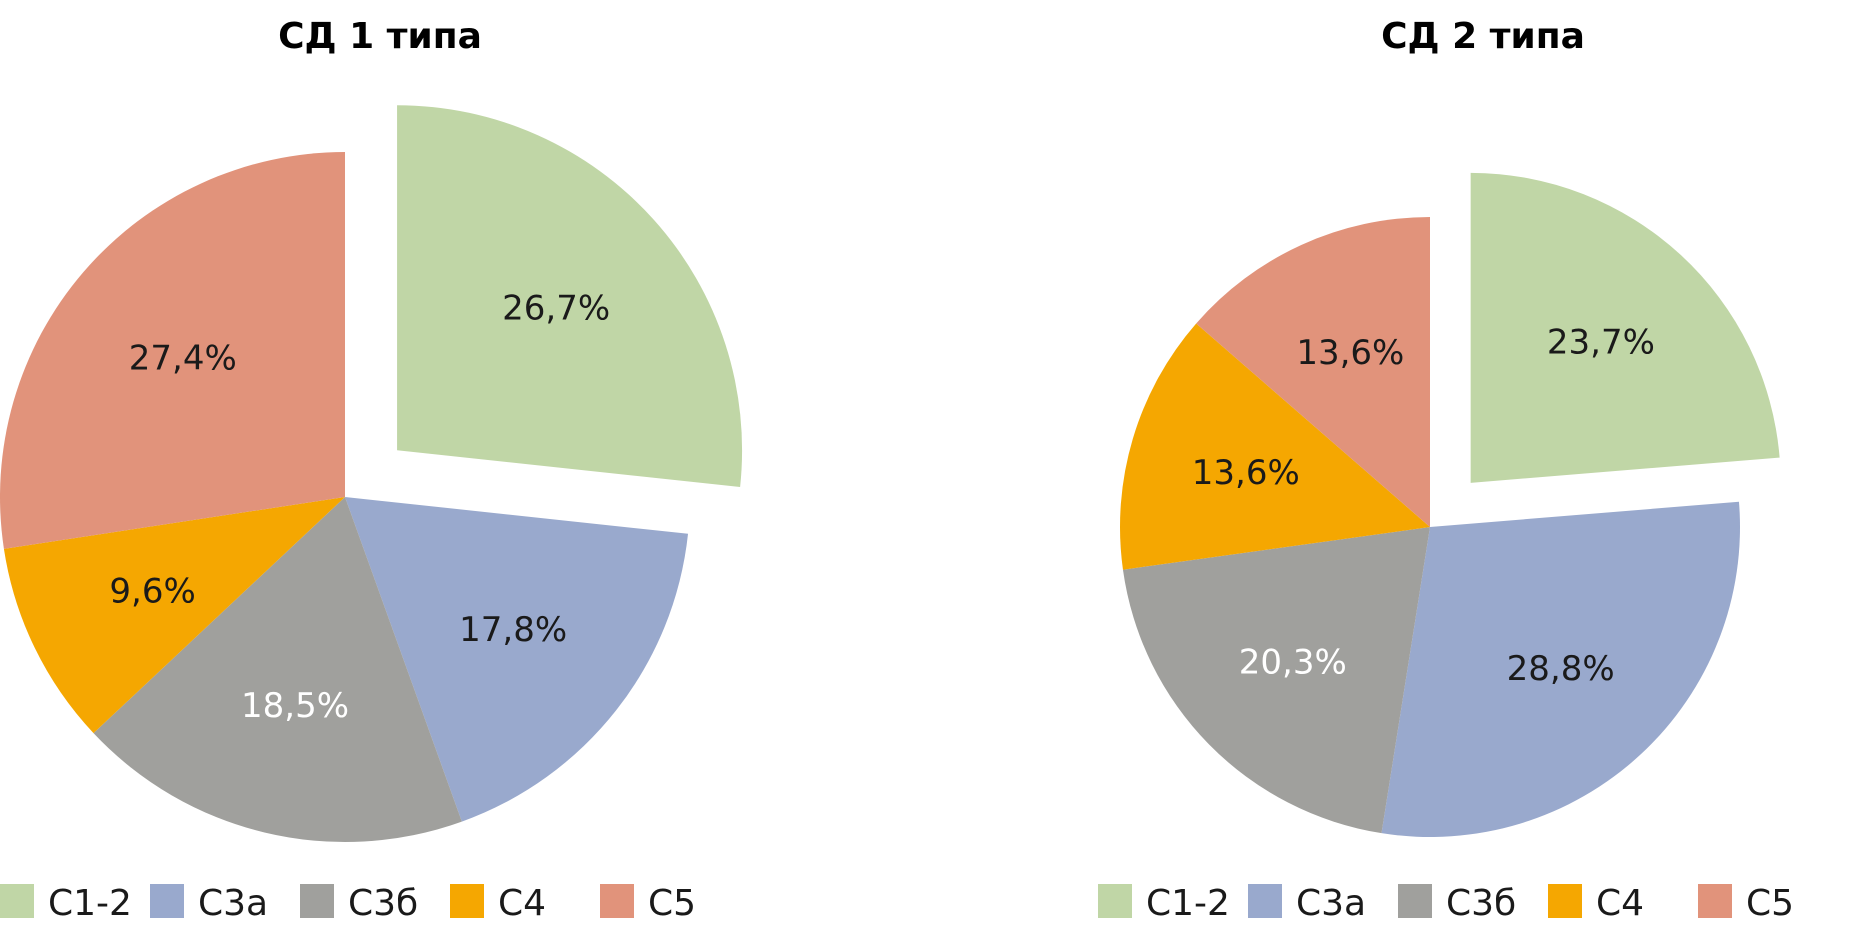 The width and height of the screenshot is (1849, 939). I want to click on pie-slice-labels: 23,7% 28,8% 20,3% 13,6% 13,6%, so click(1423, 506).